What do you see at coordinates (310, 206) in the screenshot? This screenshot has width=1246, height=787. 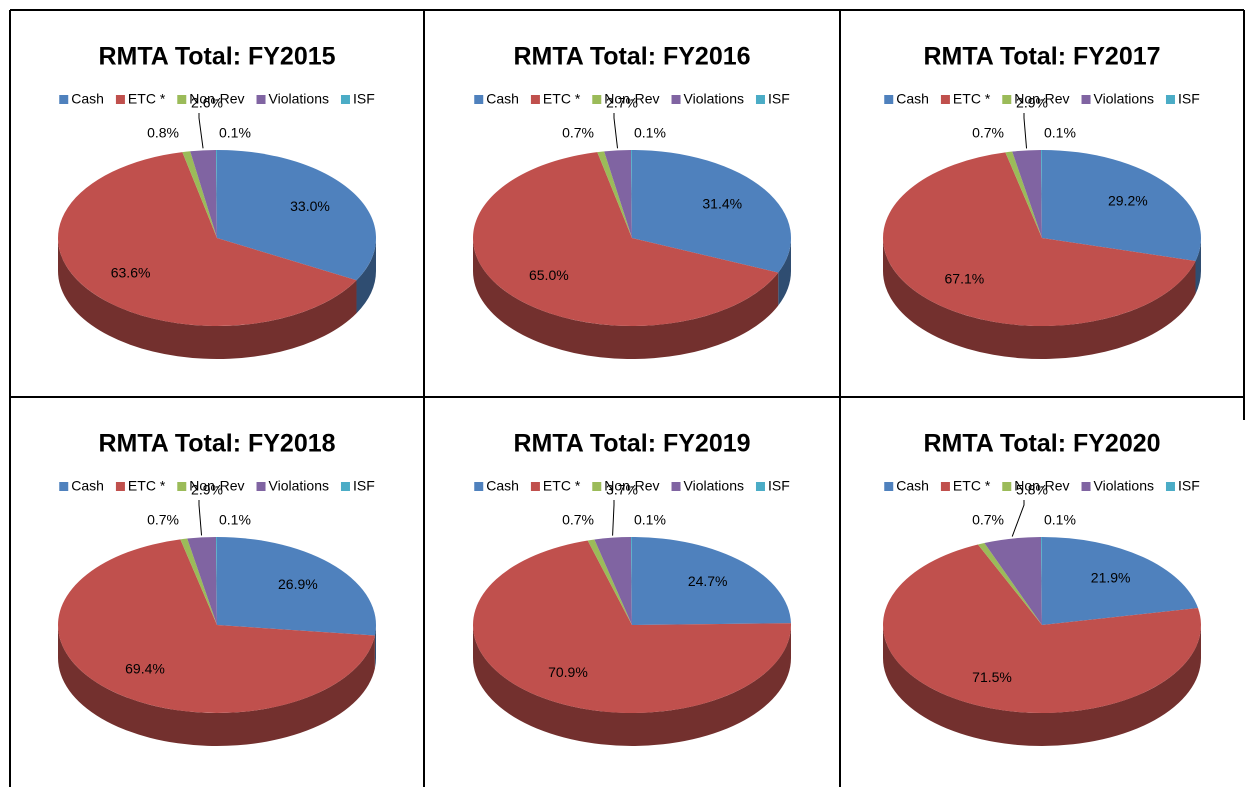 I see `data-label: 33.0%` at bounding box center [310, 206].